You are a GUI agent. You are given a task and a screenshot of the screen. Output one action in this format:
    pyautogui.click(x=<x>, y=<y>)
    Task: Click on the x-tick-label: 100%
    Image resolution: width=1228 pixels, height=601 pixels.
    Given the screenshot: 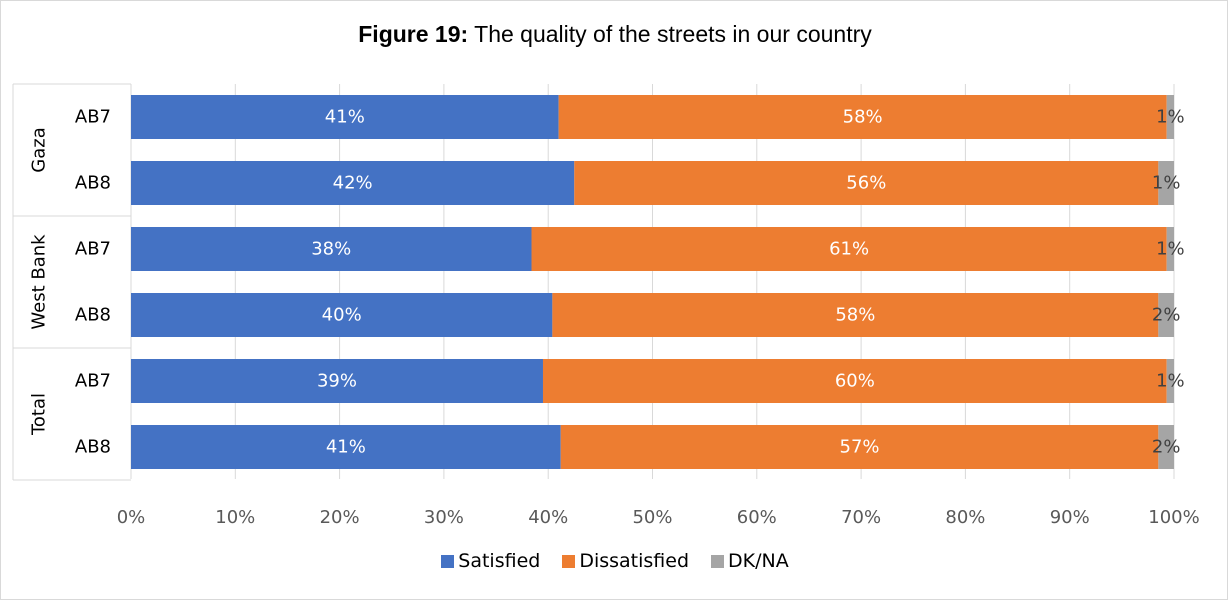 What is the action you would take?
    pyautogui.click(x=1173, y=517)
    